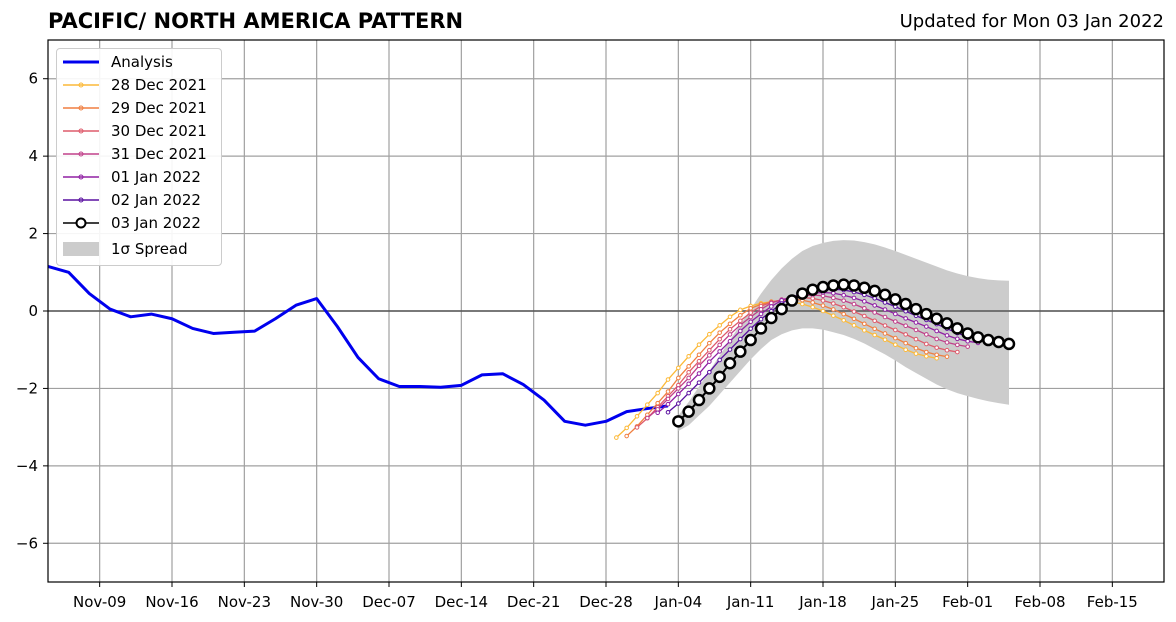  Describe the element at coordinates (1031, 21) in the screenshot. I see `updated-label: Updated for Mon 03 Jan 2022` at that location.